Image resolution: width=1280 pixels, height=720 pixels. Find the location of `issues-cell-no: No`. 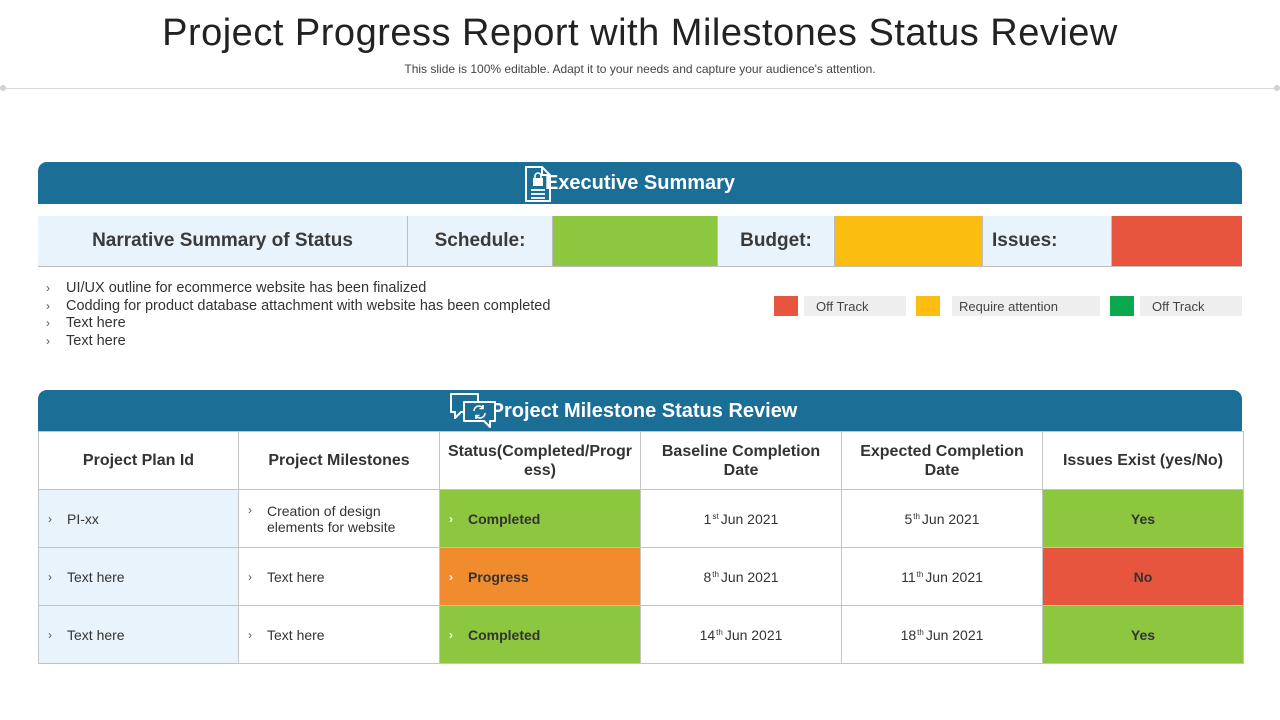

issues-cell-no: No is located at coordinates (1143, 576).